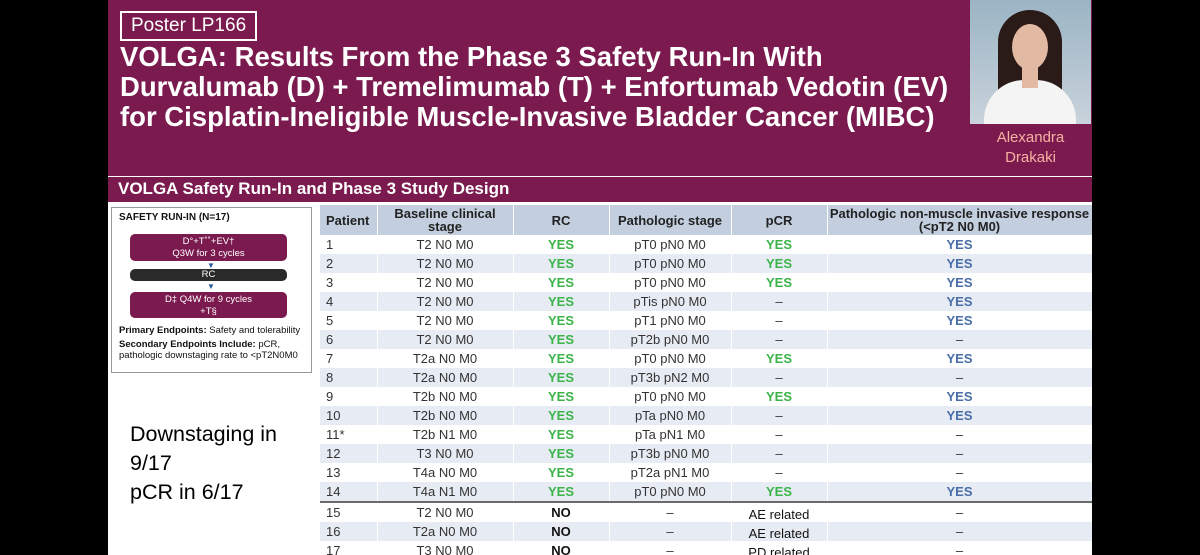 The width and height of the screenshot is (1200, 555). Describe the element at coordinates (349, 415) in the screenshot. I see `patient-cell: 10` at that location.